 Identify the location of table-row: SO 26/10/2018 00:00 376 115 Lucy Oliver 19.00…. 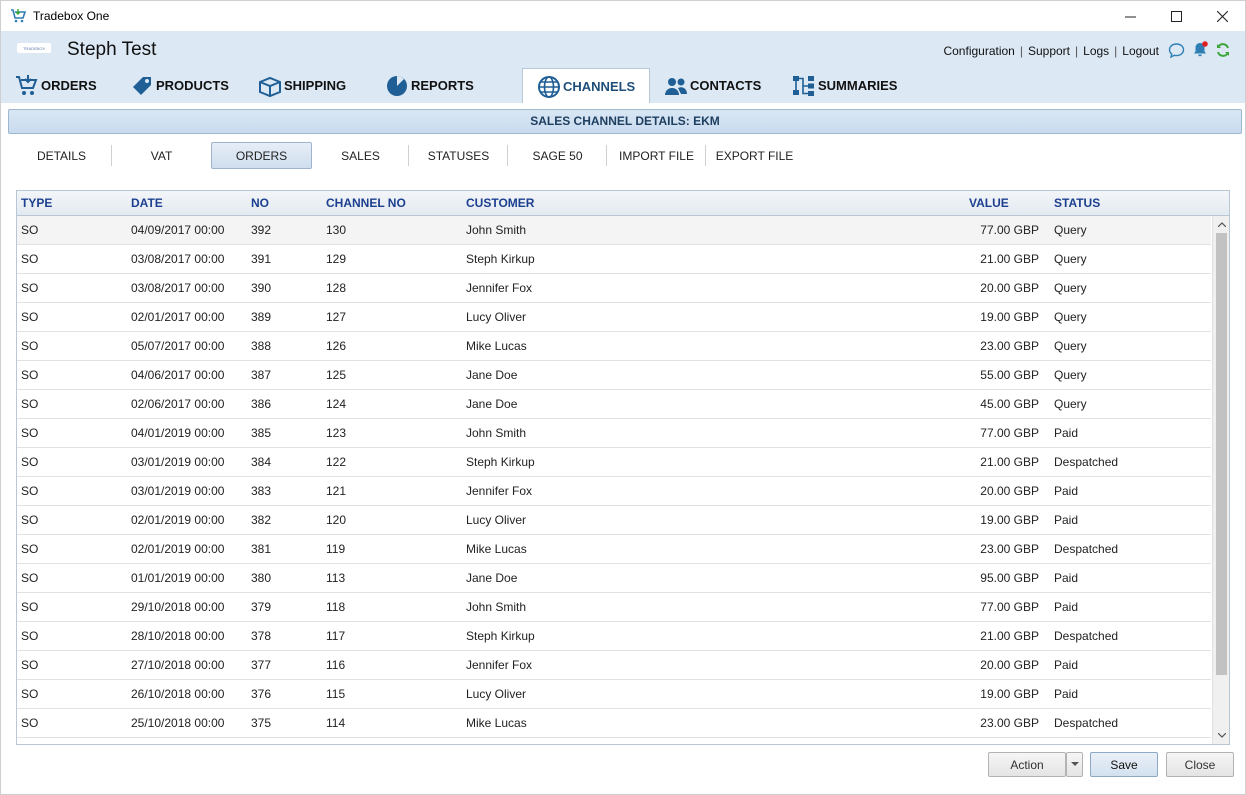
(614, 694).